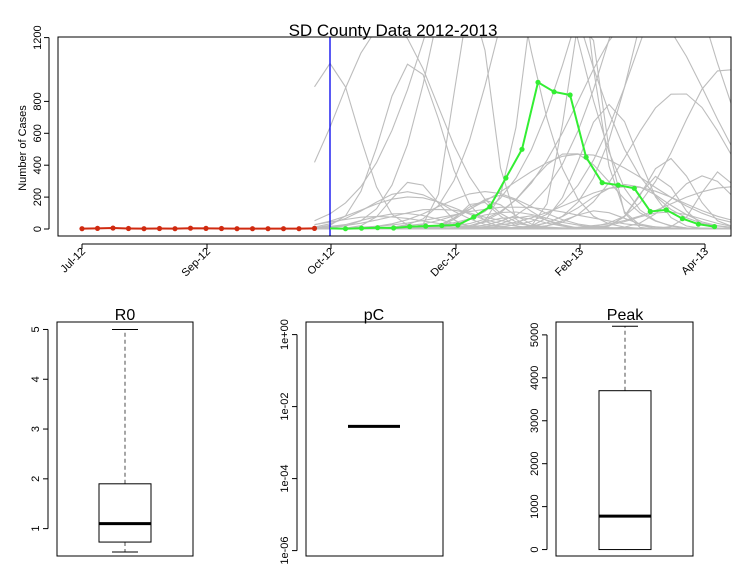  What do you see at coordinates (38, 197) in the screenshot?
I see `y-tick-label: 200` at bounding box center [38, 197].